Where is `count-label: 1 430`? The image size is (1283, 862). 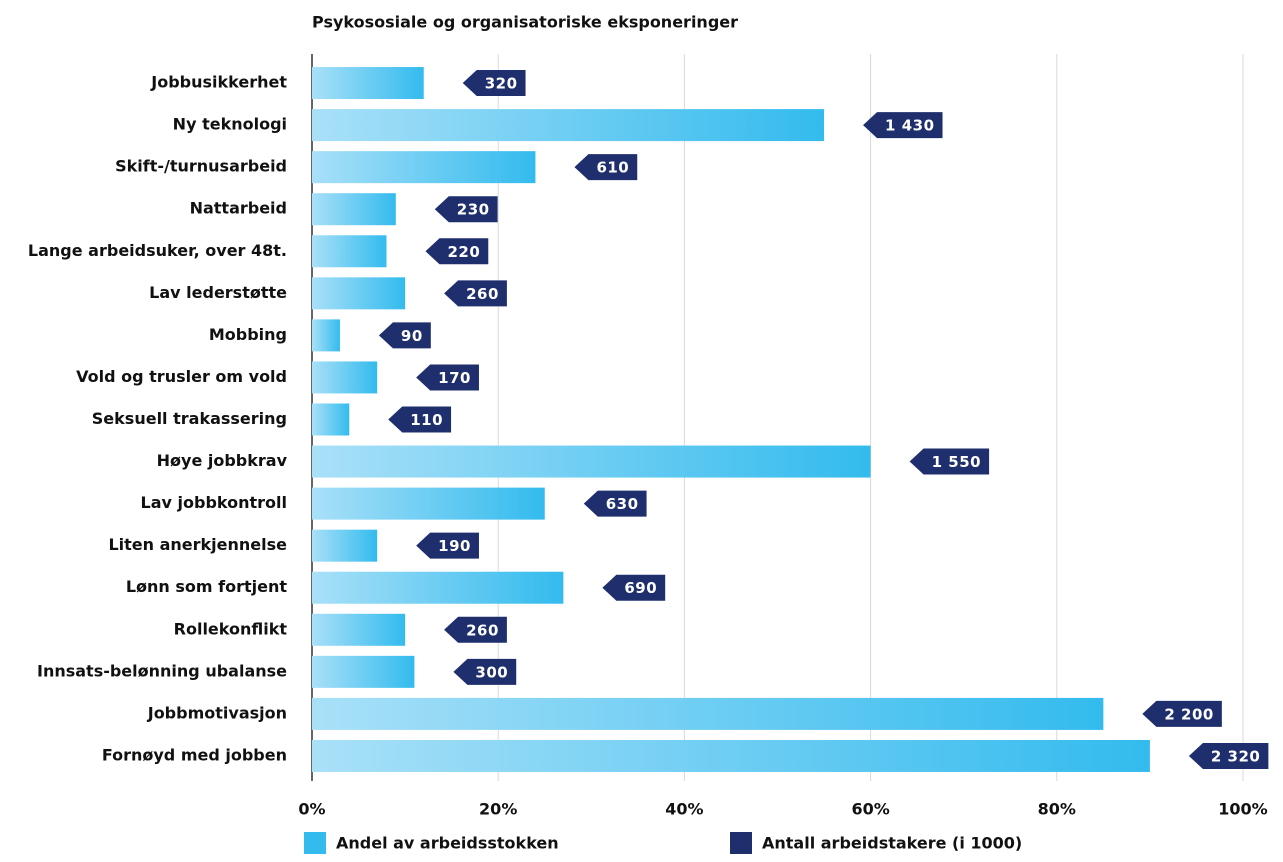
count-label: 1 430 is located at coordinates (909, 126).